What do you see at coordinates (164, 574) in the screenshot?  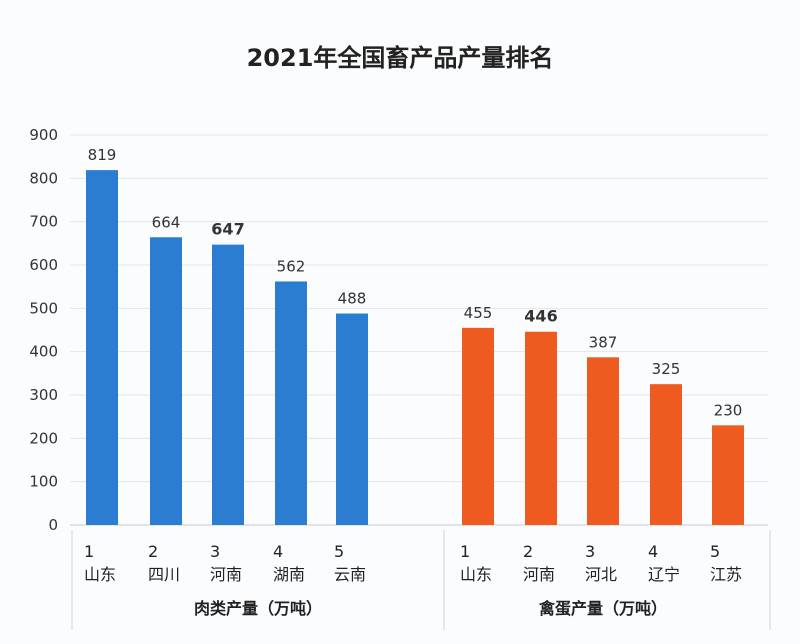 I see `category-label: 四川` at bounding box center [164, 574].